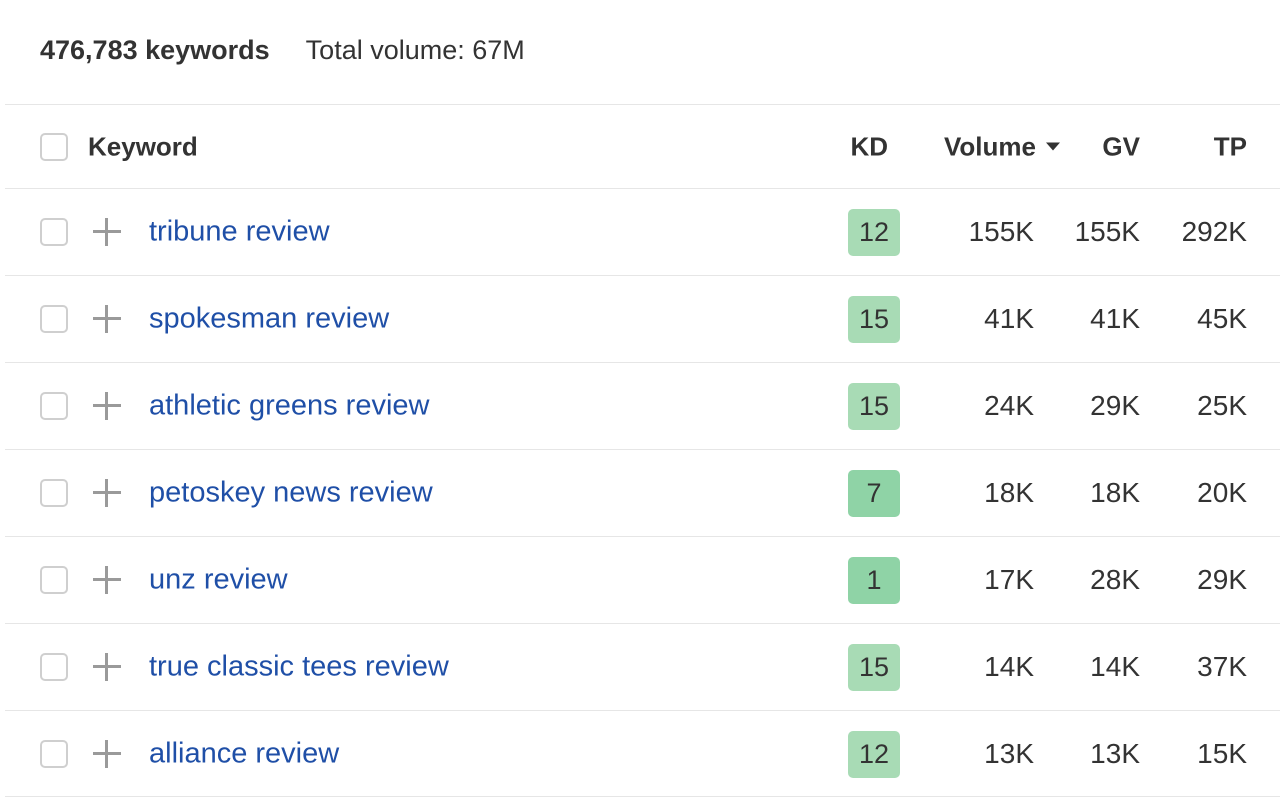 This screenshot has height=800, width=1280. Describe the element at coordinates (289, 405) in the screenshot. I see `keyword-link: athletic greens review` at that location.